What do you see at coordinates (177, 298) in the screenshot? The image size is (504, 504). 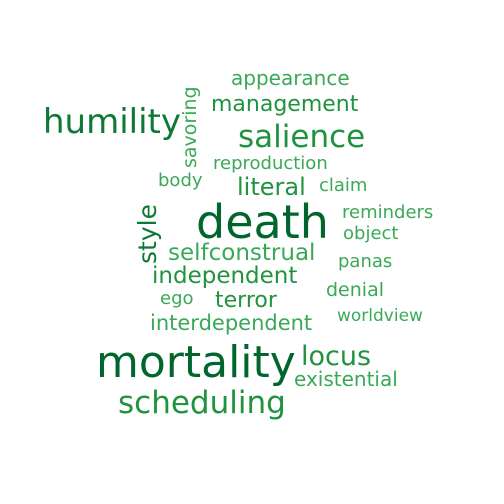 I see `word-ego: ego` at bounding box center [177, 298].